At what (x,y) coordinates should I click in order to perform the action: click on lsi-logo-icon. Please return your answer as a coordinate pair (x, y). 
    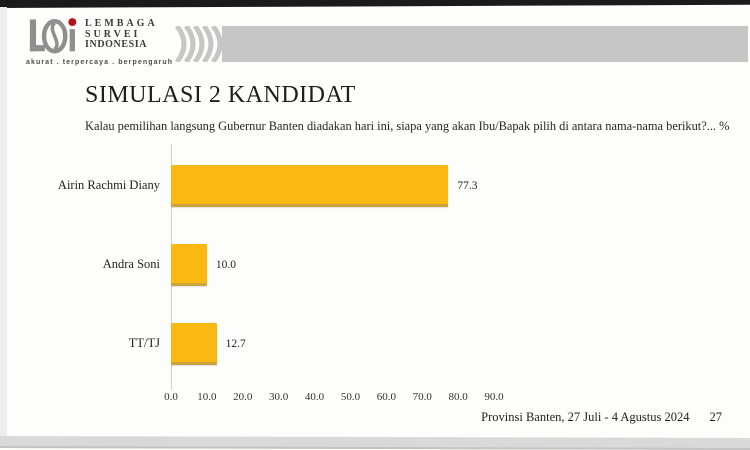
    Looking at the image, I should click on (53, 36).